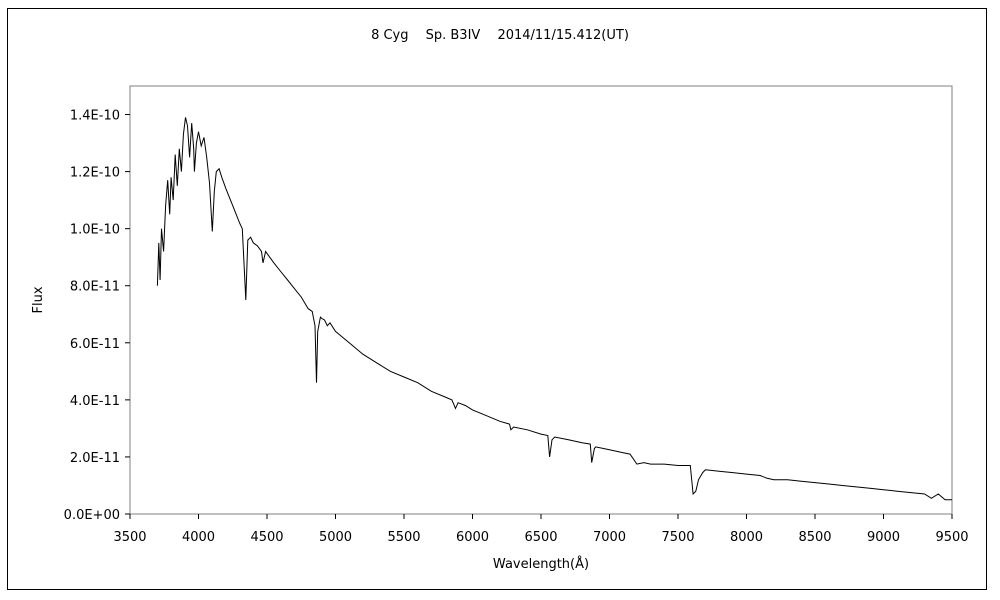  Describe the element at coordinates (95, 401) in the screenshot. I see `y-tick-label: 4.0E-11` at that location.